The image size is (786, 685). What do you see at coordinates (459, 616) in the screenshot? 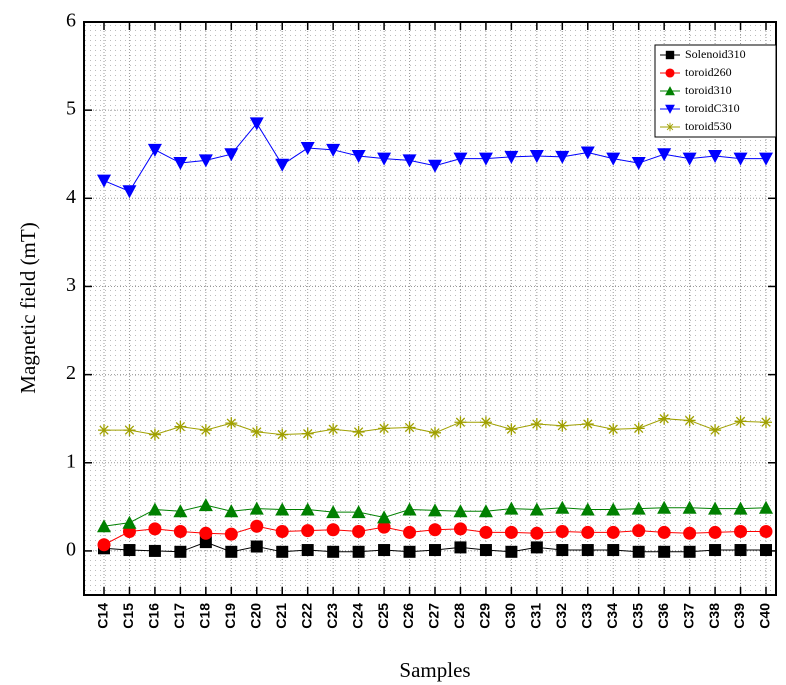
I see `x-tick-label: C28` at bounding box center [459, 616].